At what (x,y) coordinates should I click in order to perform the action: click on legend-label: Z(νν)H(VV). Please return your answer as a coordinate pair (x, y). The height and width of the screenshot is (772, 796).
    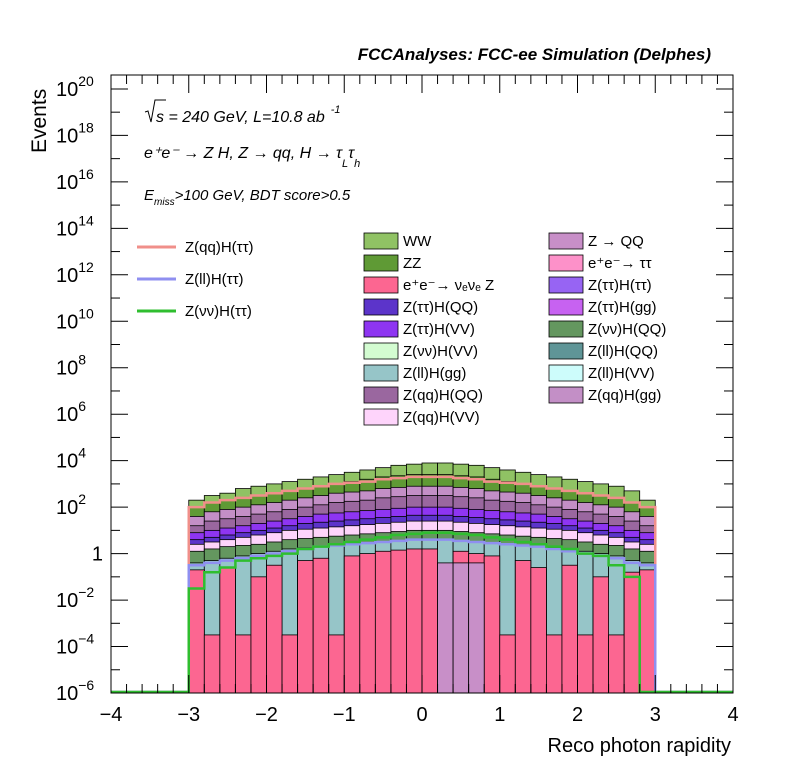
    Looking at the image, I should click on (440, 351).